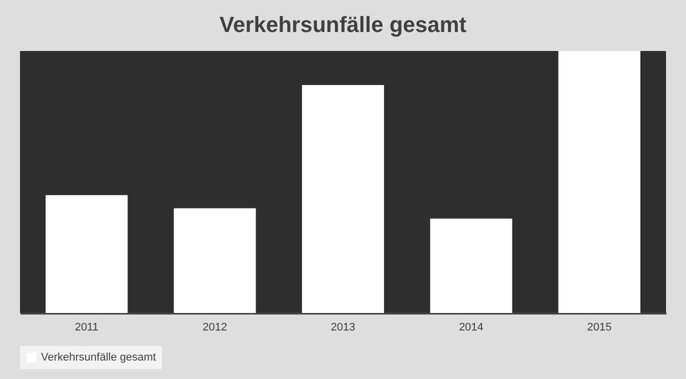 The width and height of the screenshot is (686, 379). Describe the element at coordinates (343, 328) in the screenshot. I see `x-tick-label: 2013` at that location.